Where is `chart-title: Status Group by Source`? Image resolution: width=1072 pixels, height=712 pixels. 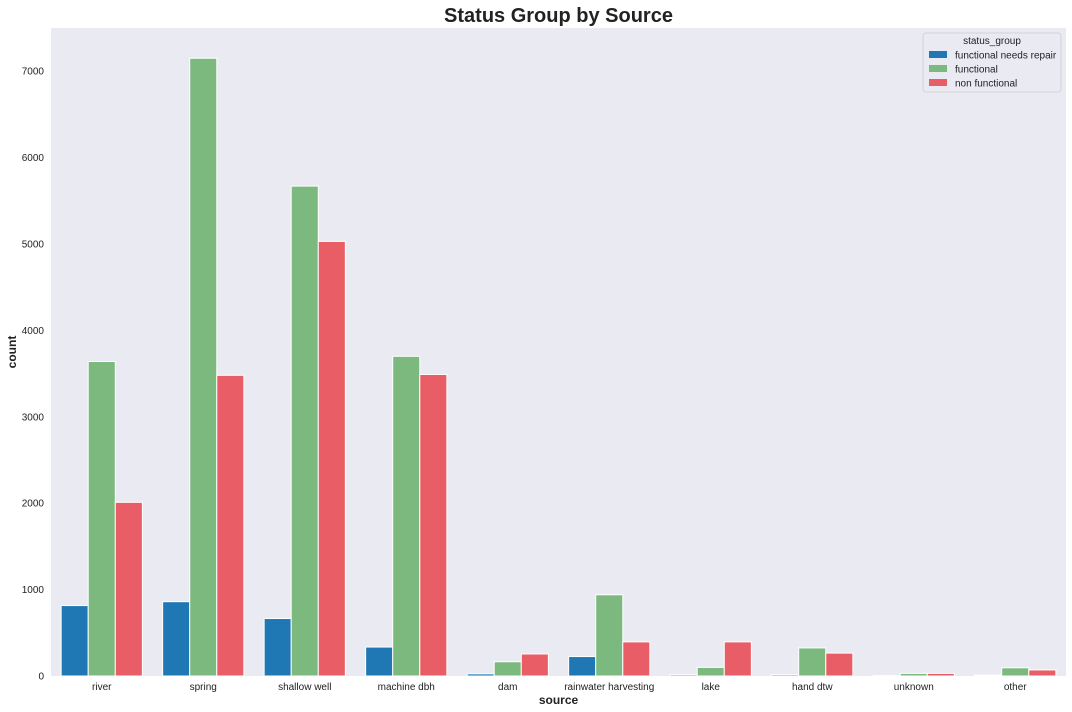 chart-title: Status Group by Source is located at coordinates (558, 16).